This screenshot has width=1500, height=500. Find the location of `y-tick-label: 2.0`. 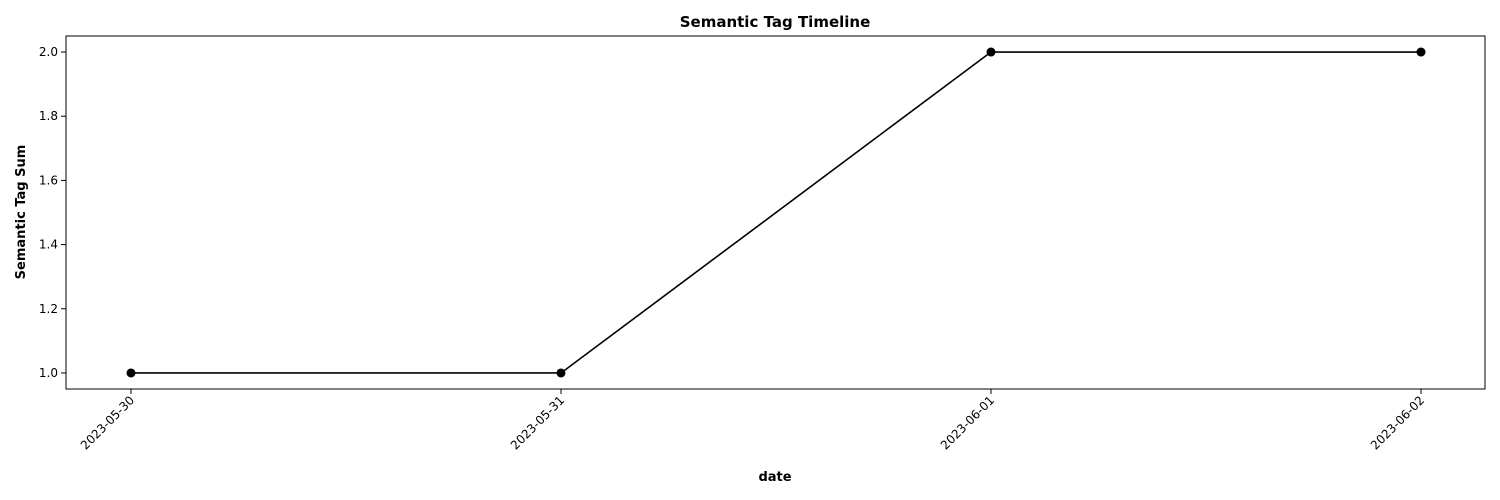

y-tick-label: 2.0 is located at coordinates (48, 52).